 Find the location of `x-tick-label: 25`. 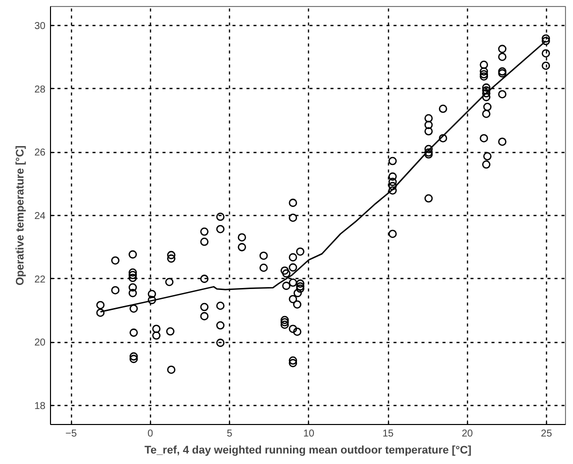

x-tick-label: 25 is located at coordinates (546, 434).